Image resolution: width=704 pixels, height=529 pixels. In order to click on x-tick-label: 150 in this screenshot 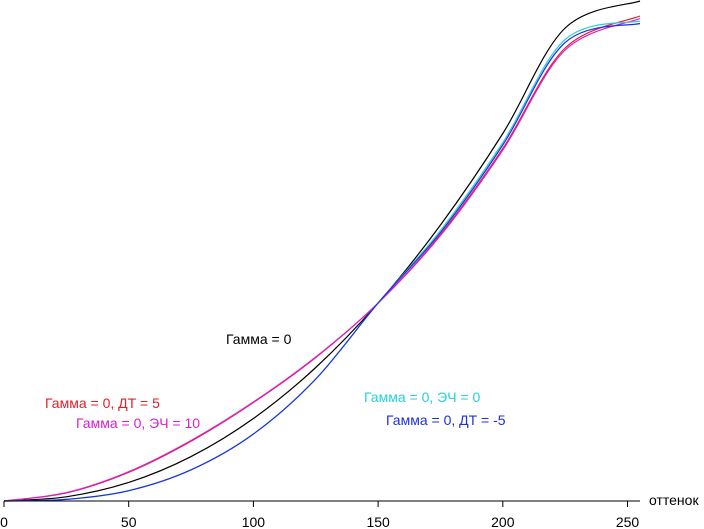, I will do `click(378, 521)`.